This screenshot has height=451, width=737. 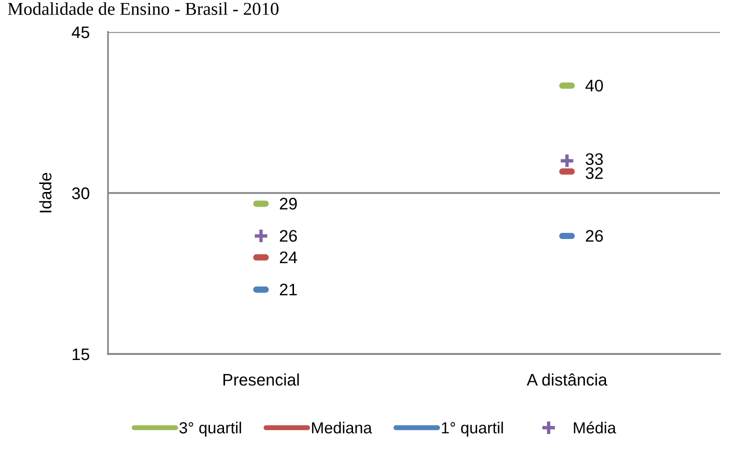 I want to click on y-axis-title: Idade, so click(x=45, y=192).